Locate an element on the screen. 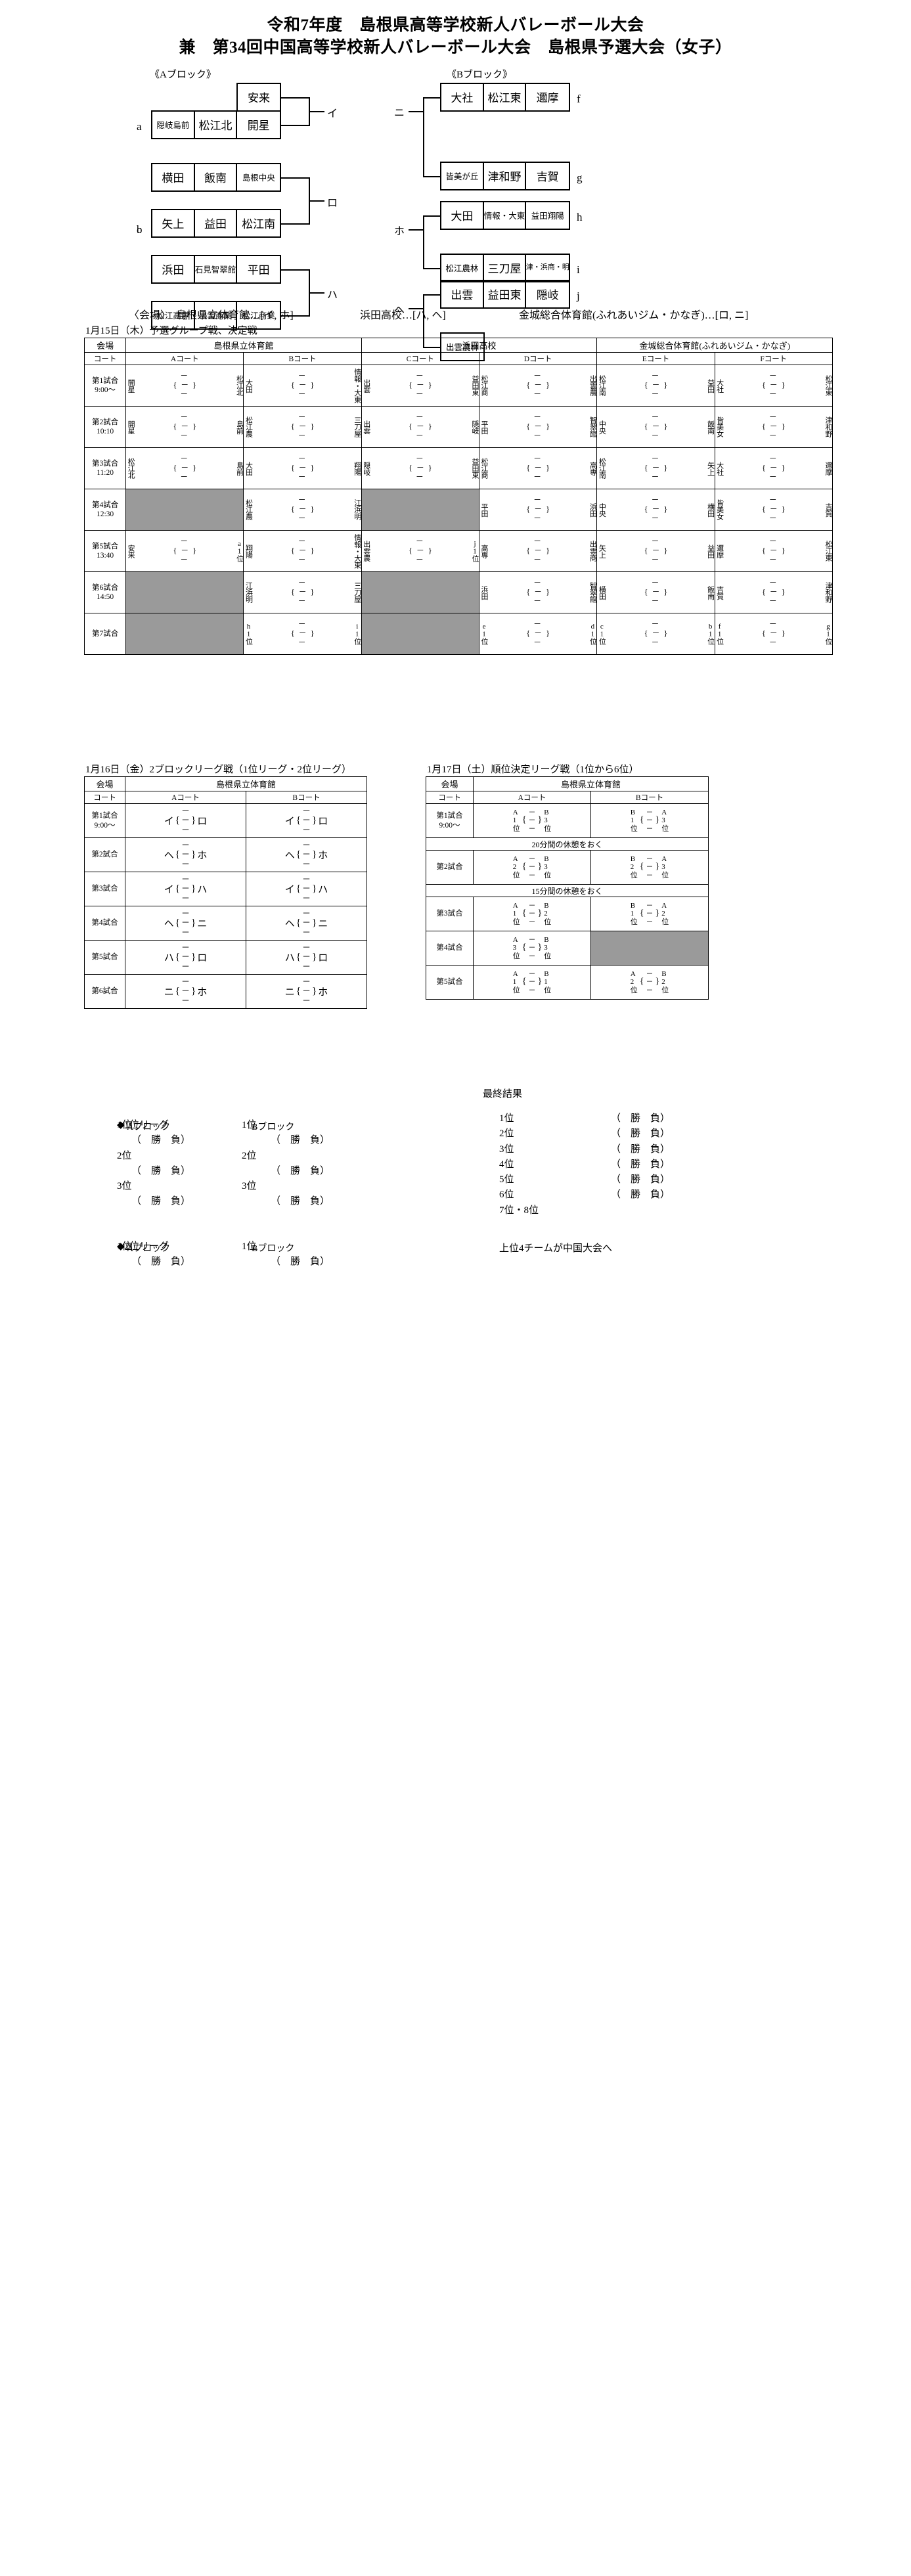 Image resolution: width=911 pixels, height=2576 pixels. bracket-group-g: 皆美が丘 津和野 吉賀 is located at coordinates (505, 175).